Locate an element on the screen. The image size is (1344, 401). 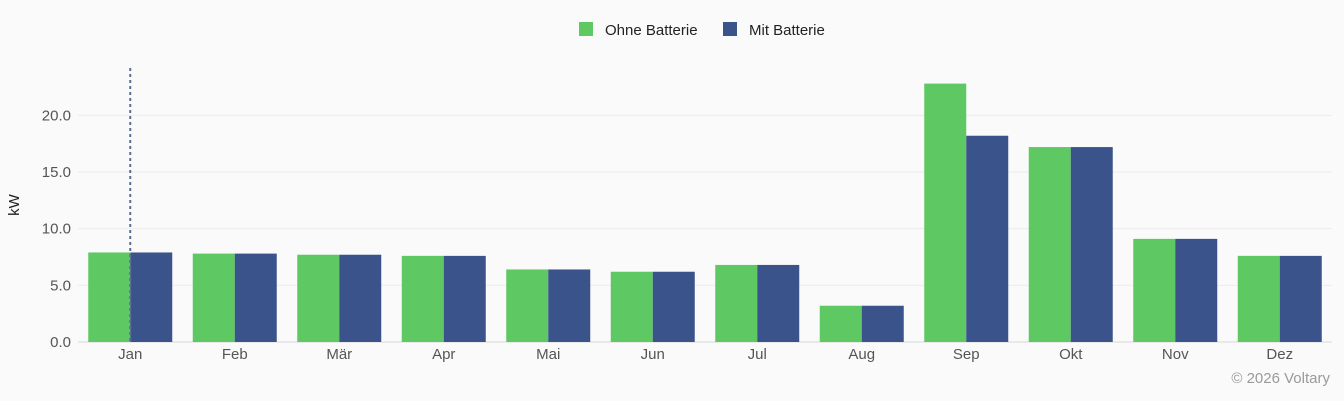
x-tick-label: Aug is located at coordinates (861, 354).